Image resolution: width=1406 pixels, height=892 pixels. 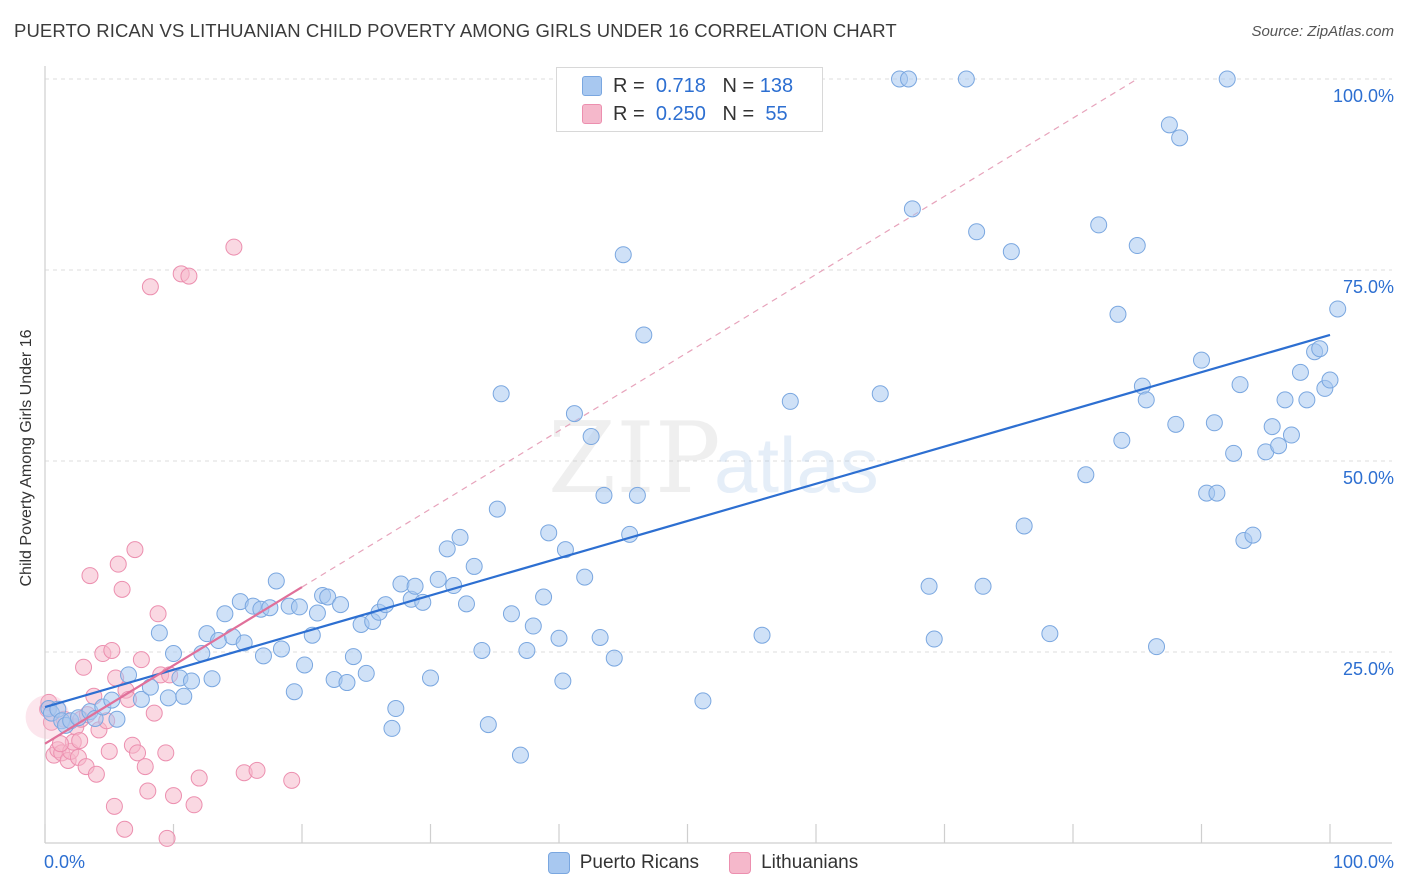 What do you see at coordinates (796, 465) in the screenshot?
I see `watermark-atlas: atlas` at bounding box center [796, 465].